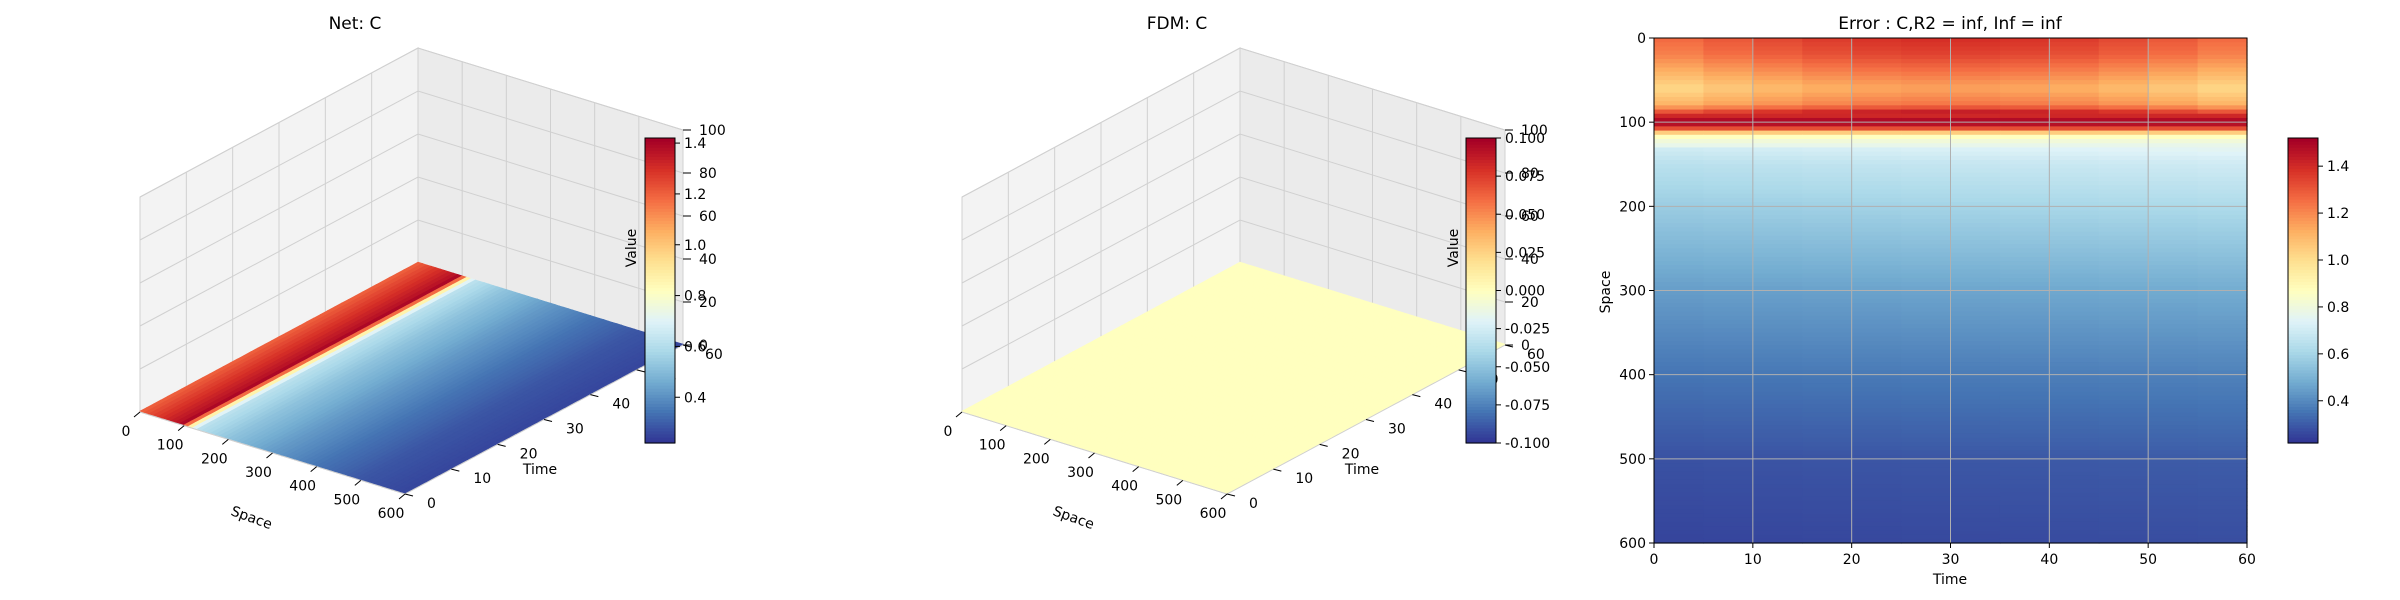 The height and width of the screenshot is (600, 2400). What do you see at coordinates (346, 500) in the screenshot?
I see `x-tick-label: 500` at bounding box center [346, 500].